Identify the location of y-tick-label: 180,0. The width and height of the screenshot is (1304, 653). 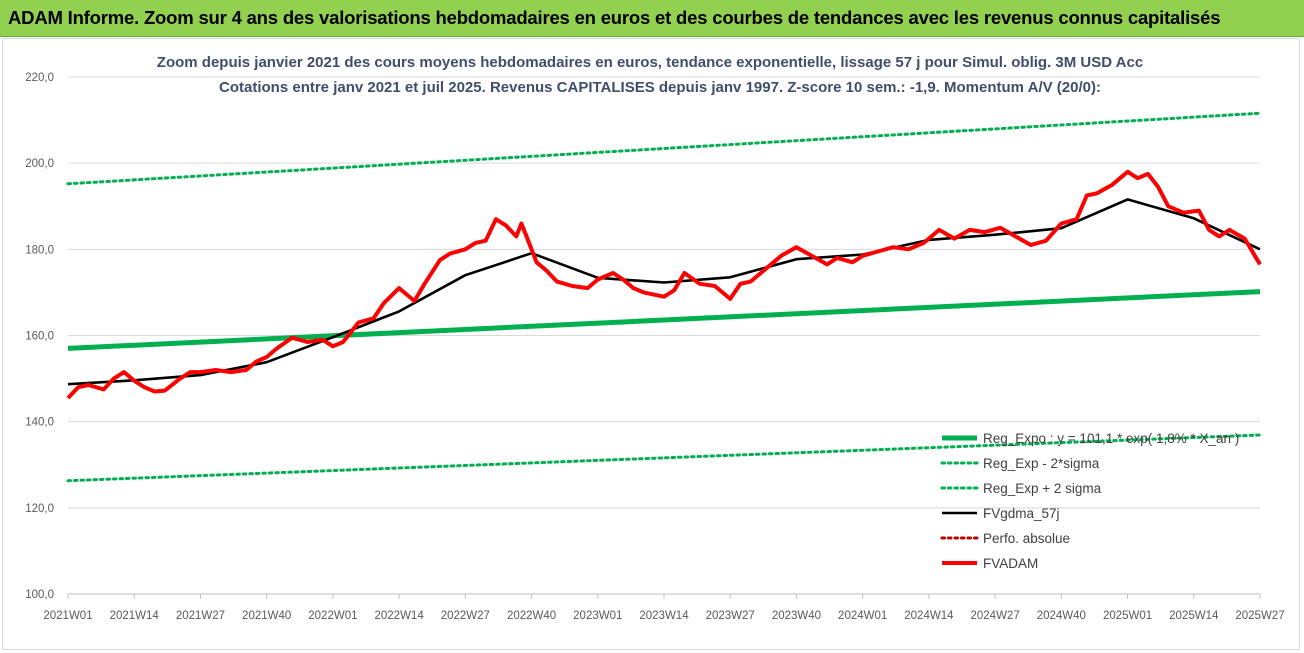
(39, 250).